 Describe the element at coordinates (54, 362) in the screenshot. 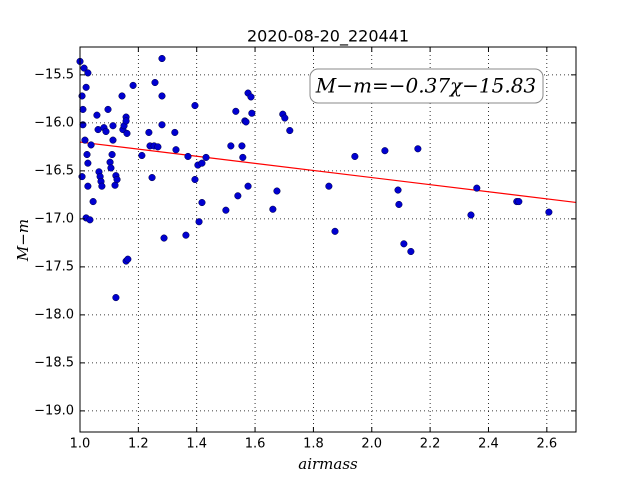

I see `y-tick-label: −18.5` at that location.